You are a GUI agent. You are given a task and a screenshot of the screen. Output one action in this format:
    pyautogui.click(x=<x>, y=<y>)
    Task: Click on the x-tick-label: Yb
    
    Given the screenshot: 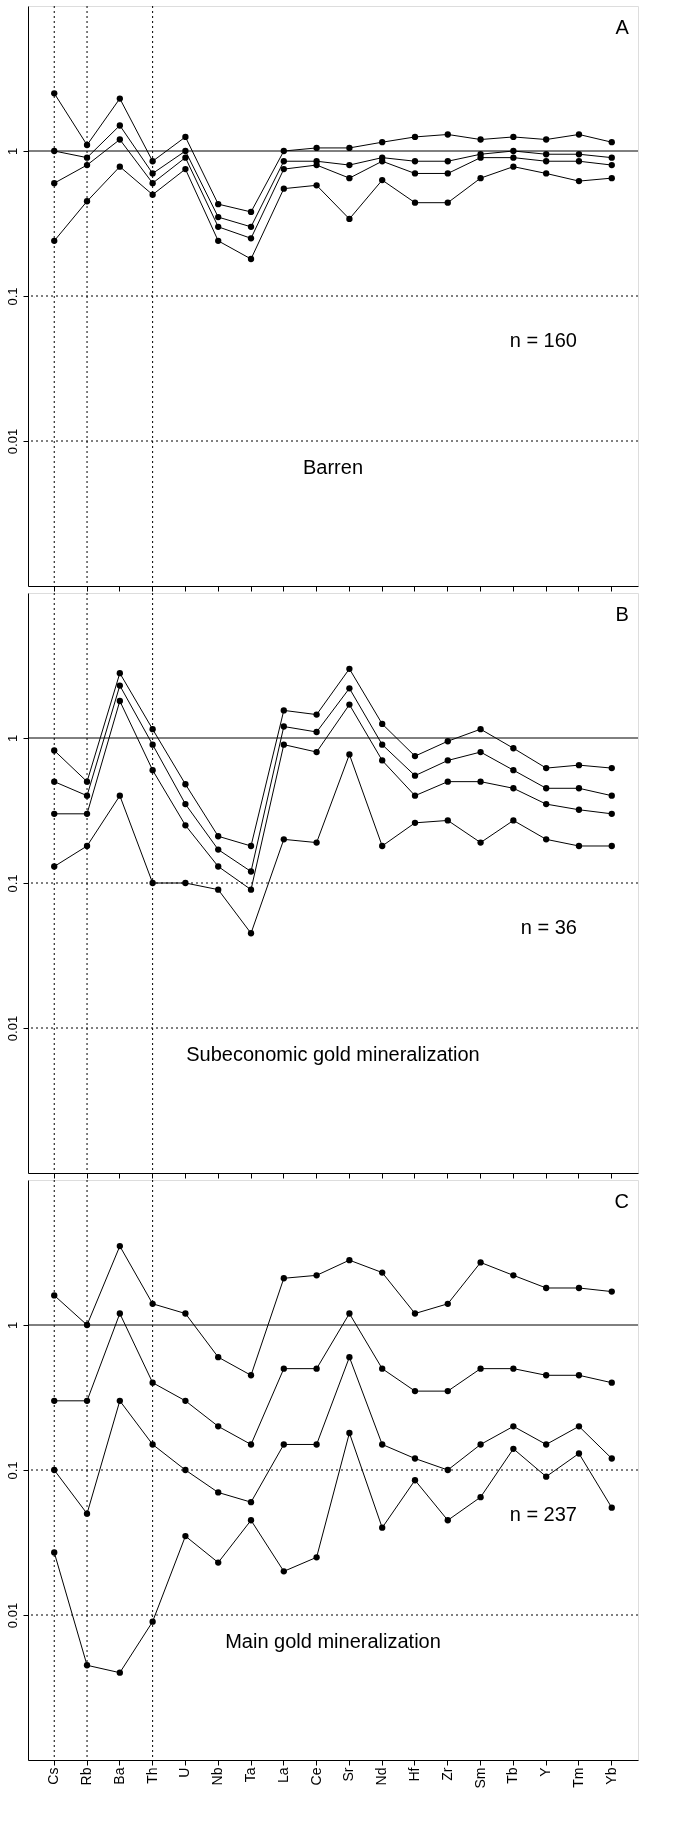 What is the action you would take?
    pyautogui.click(x=610, y=1776)
    